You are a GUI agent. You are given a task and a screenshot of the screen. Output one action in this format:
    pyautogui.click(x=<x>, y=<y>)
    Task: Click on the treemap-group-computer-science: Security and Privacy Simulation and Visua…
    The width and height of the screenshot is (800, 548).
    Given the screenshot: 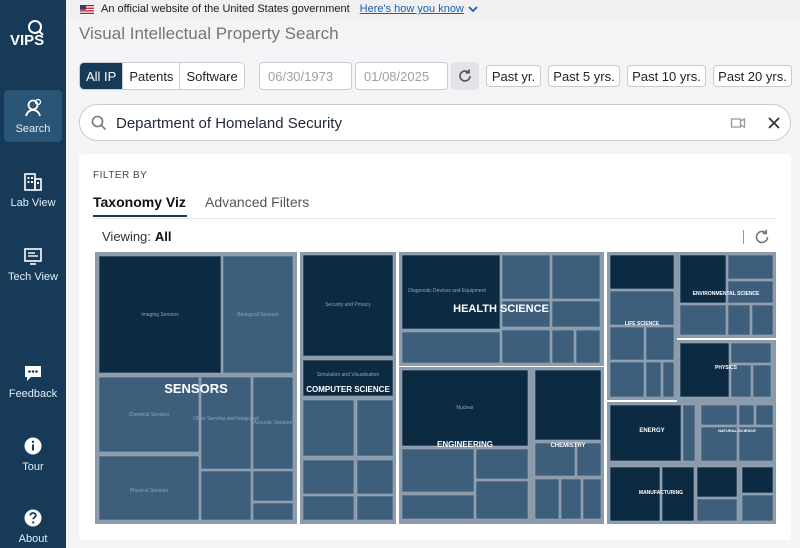 What is the action you would take?
    pyautogui.click(x=348, y=388)
    